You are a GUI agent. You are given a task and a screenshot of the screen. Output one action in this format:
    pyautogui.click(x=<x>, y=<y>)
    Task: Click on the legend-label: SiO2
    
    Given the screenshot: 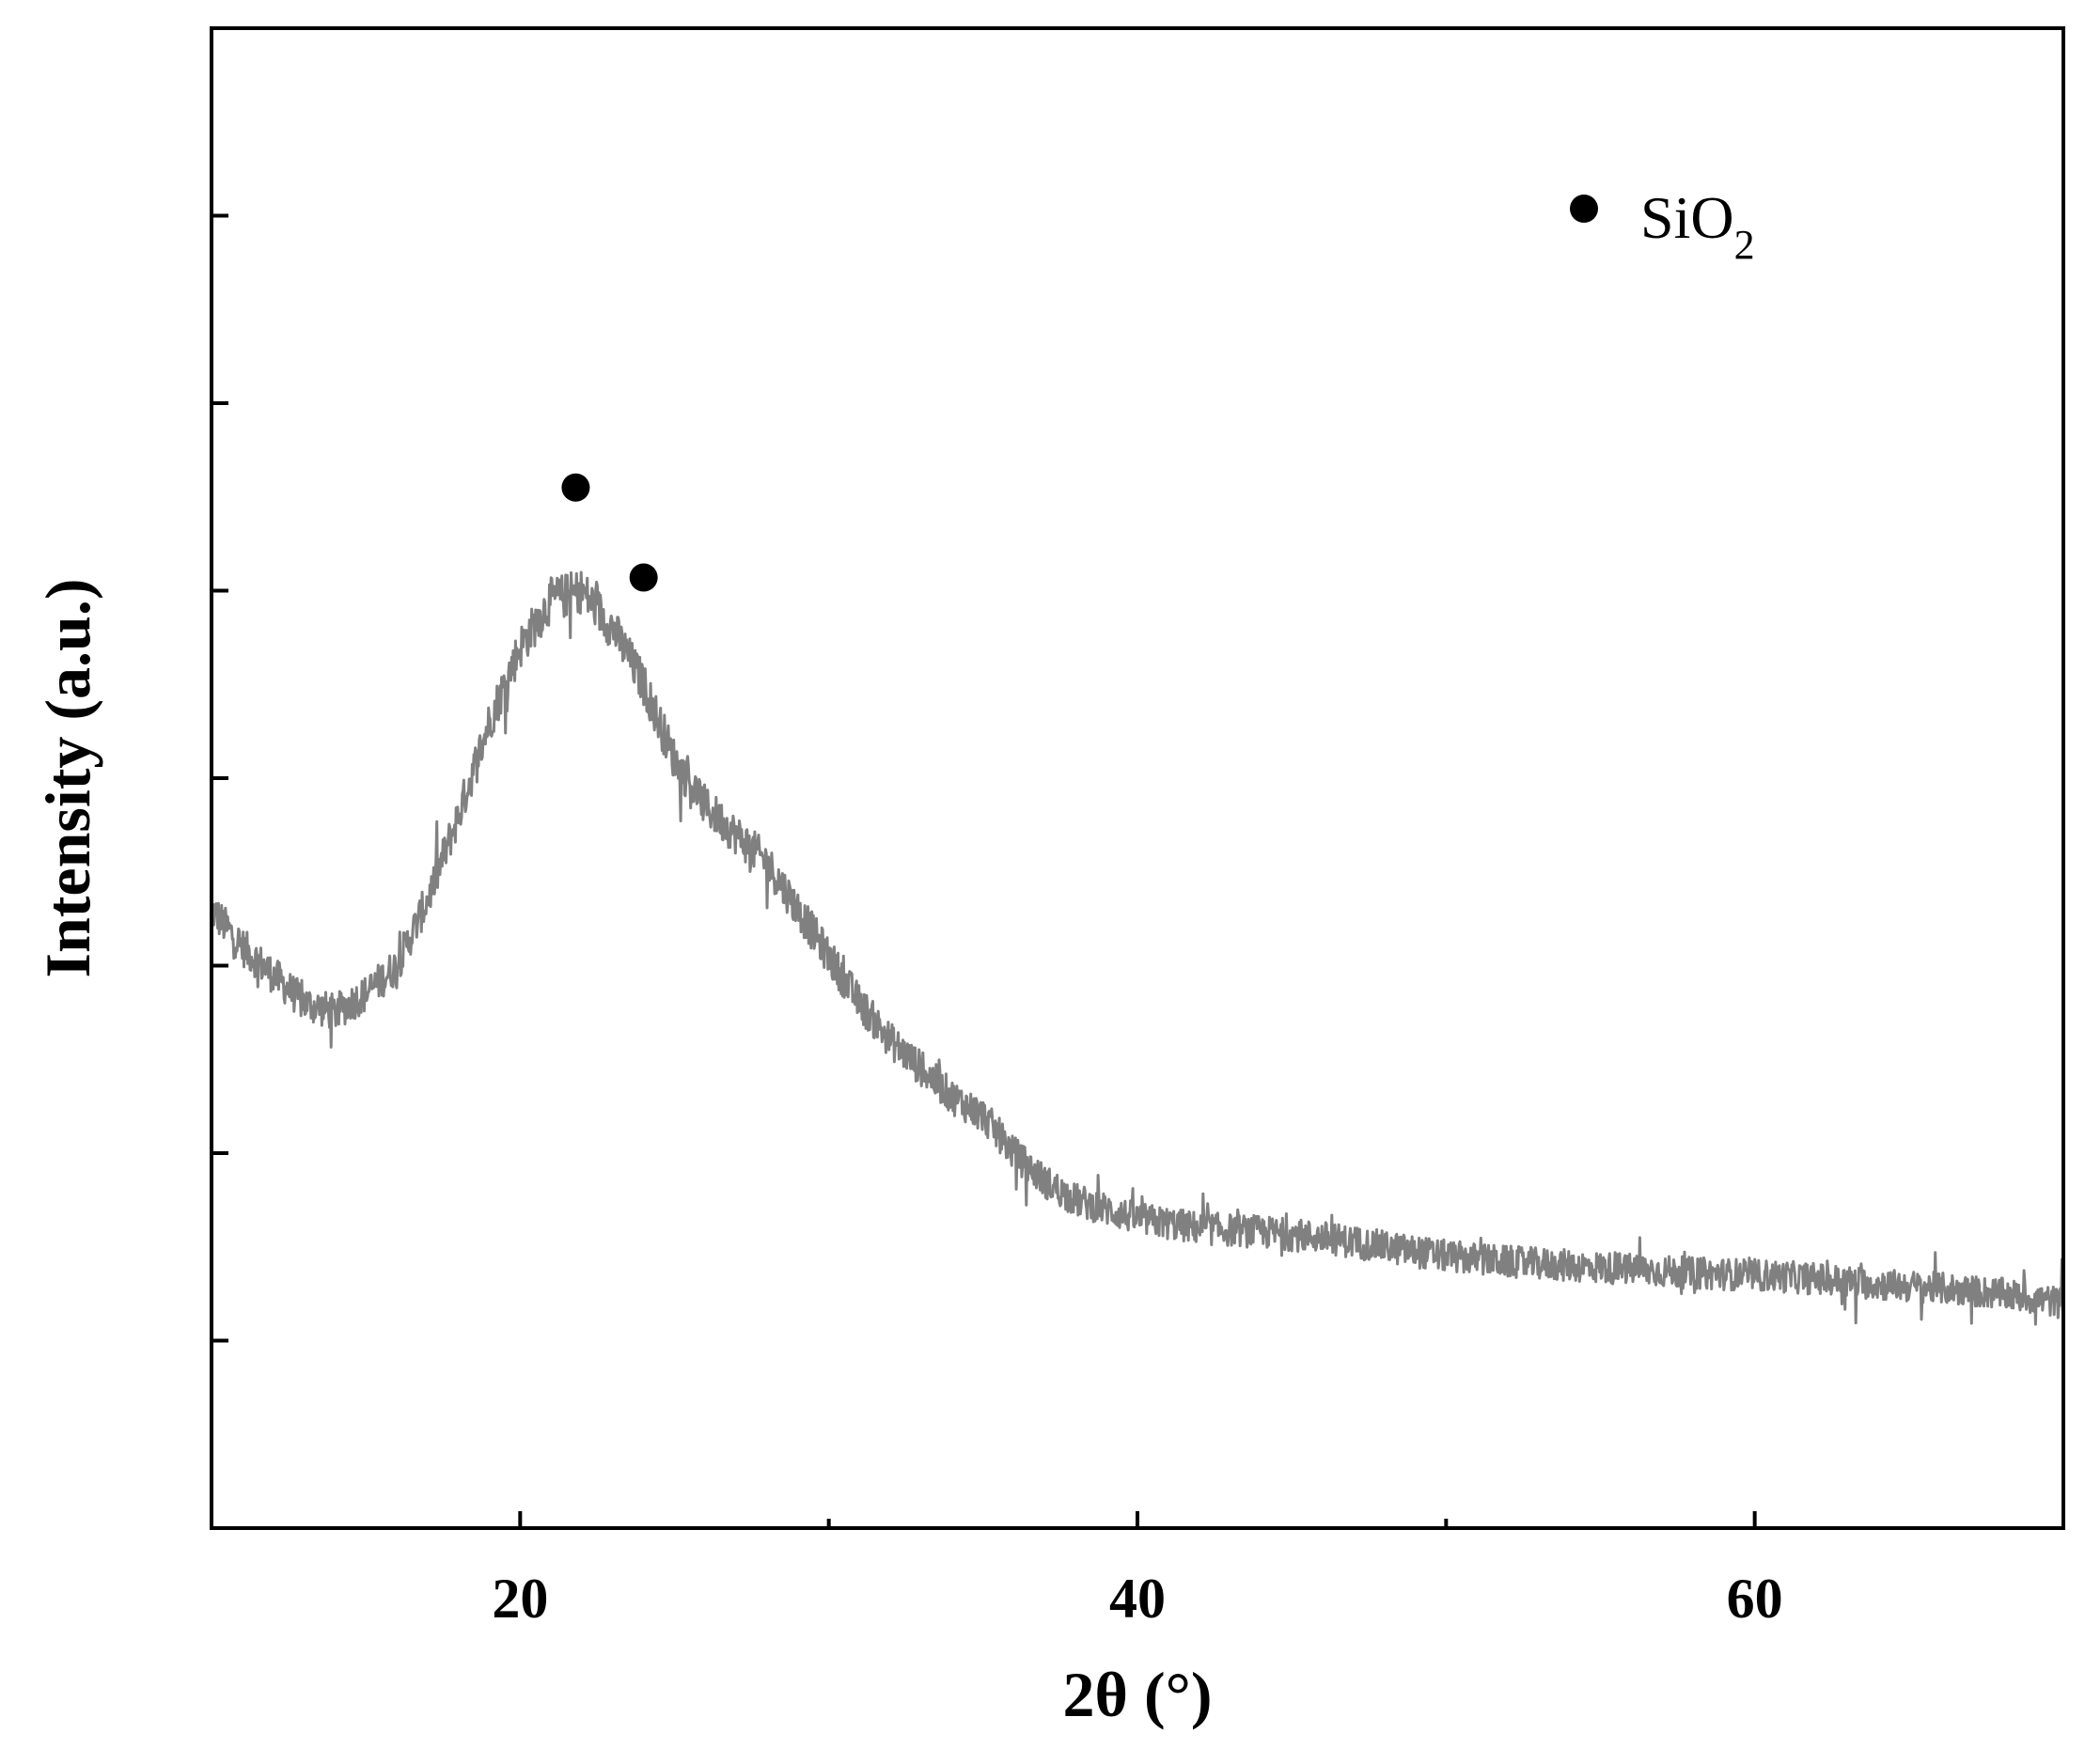 What is the action you would take?
    pyautogui.click(x=1697, y=226)
    